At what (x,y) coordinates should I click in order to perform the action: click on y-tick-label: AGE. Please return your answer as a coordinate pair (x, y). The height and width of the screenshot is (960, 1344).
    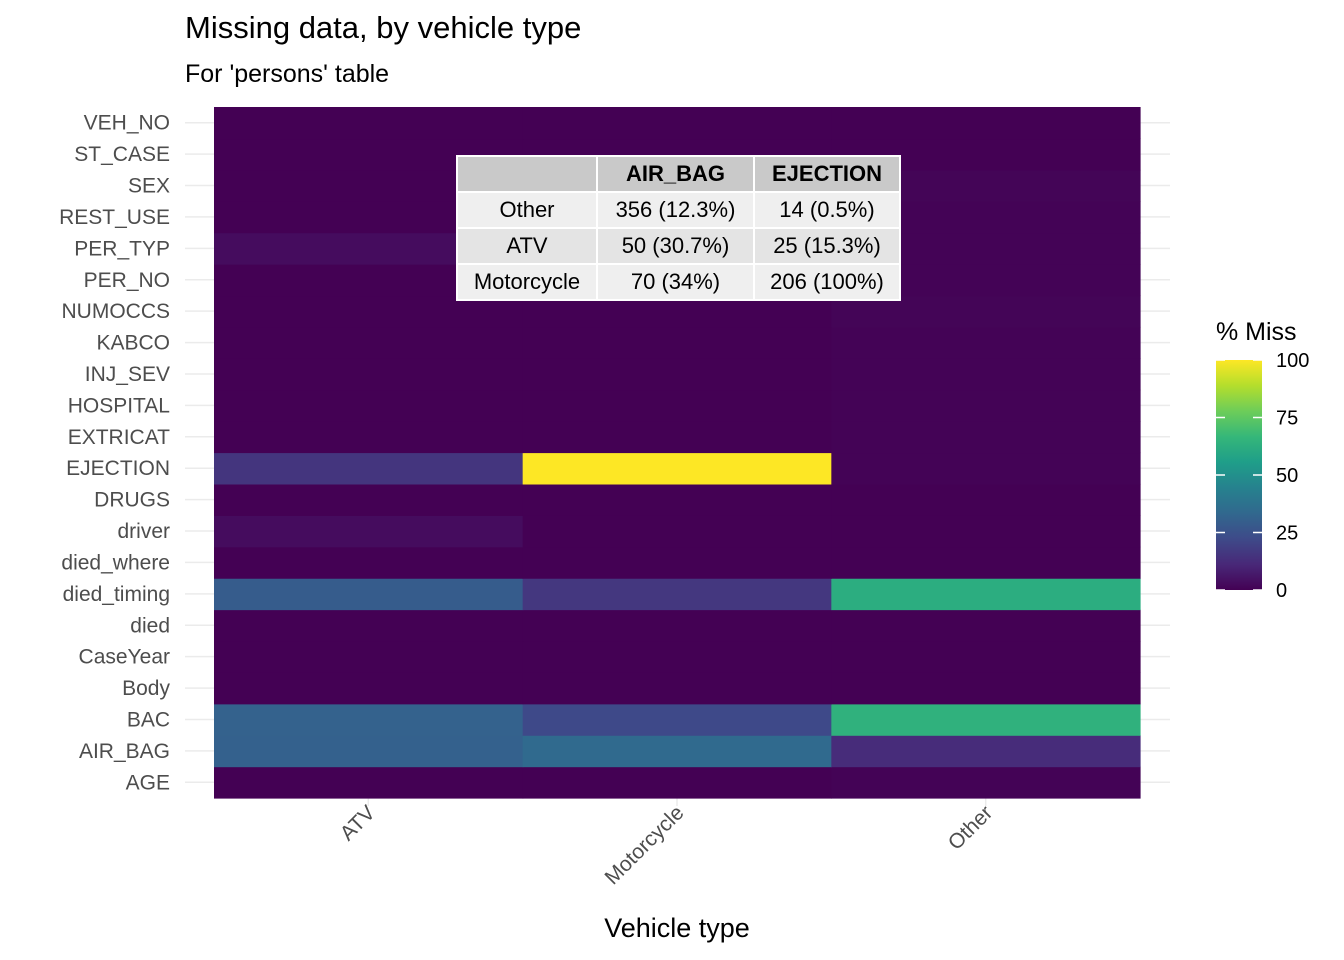
    Looking at the image, I should click on (148, 782).